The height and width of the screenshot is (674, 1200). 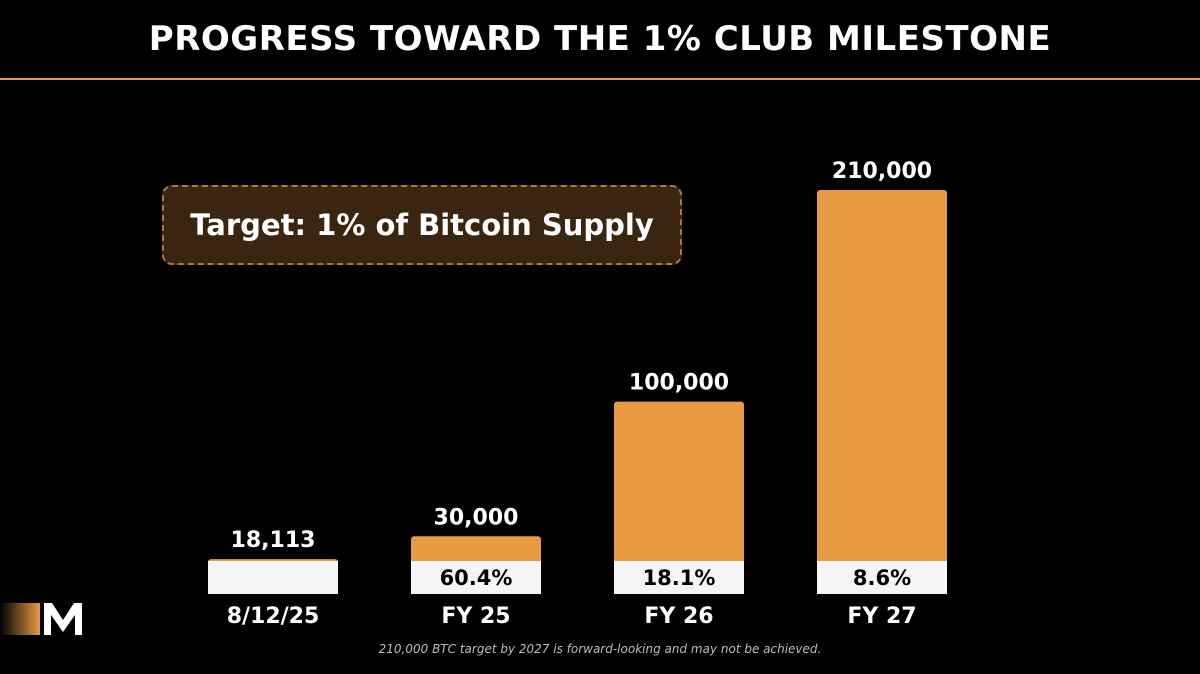 I want to click on bar-value-label: 210,000, so click(x=882, y=171).